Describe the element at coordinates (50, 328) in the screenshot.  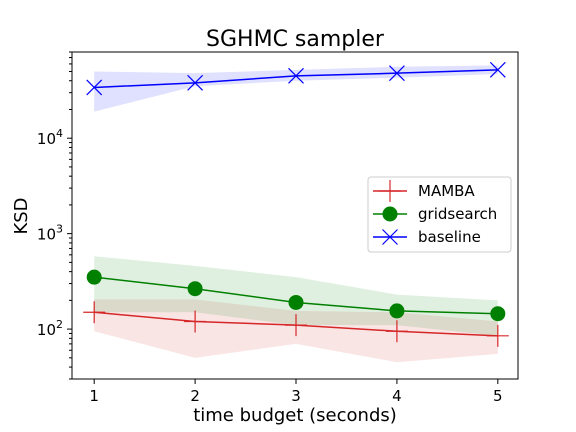
I see `y-tick-label: 10²` at that location.